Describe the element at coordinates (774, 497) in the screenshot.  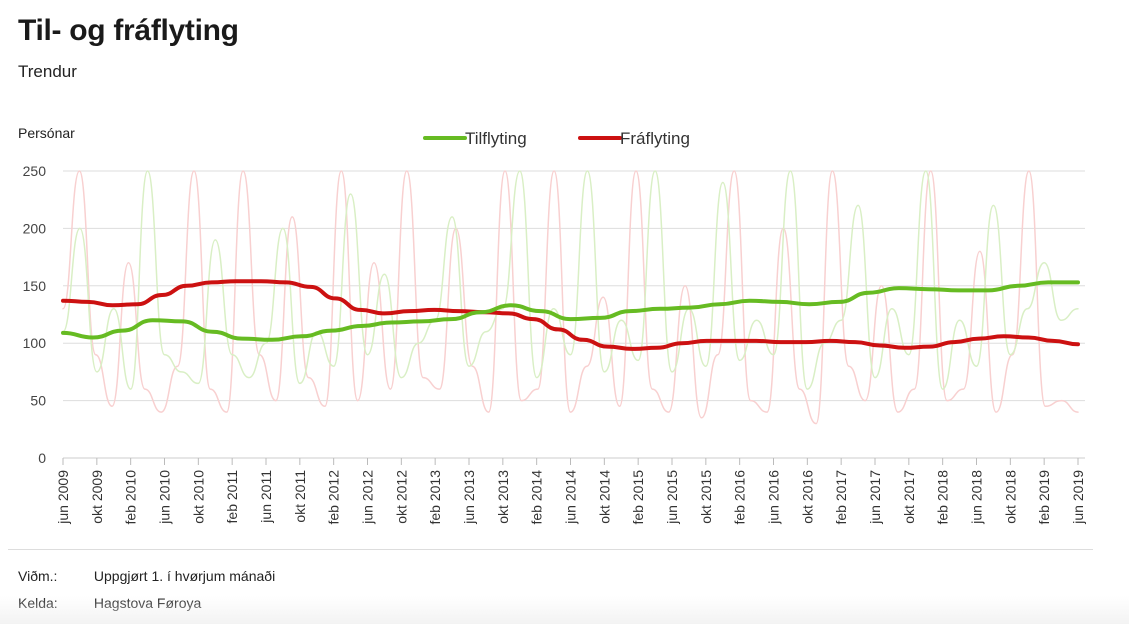
I see `x-tick-label: jun 2016` at that location.